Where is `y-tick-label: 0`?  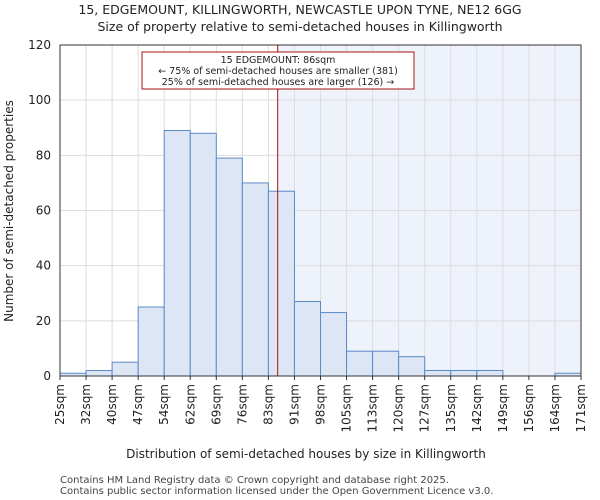 y-tick-label: 0 is located at coordinates (47, 376).